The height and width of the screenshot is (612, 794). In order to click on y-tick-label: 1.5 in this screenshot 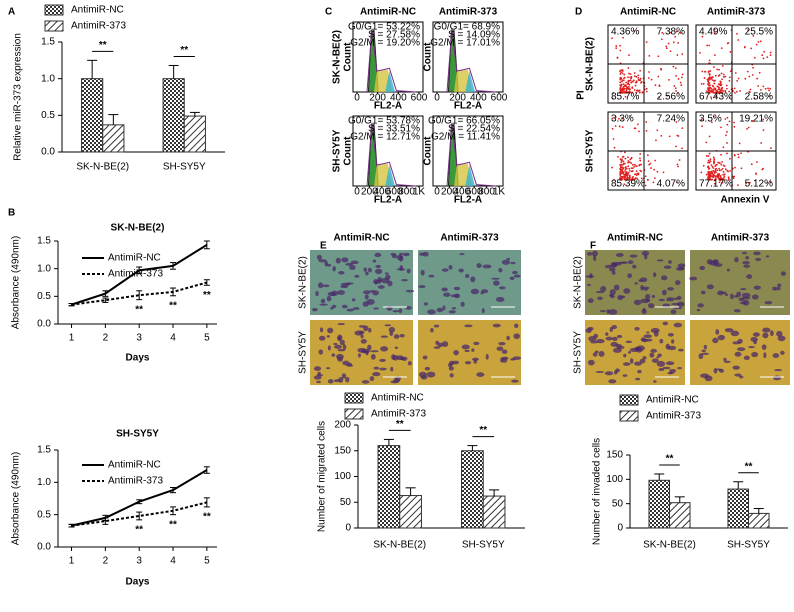, I will do `click(48, 42)`.